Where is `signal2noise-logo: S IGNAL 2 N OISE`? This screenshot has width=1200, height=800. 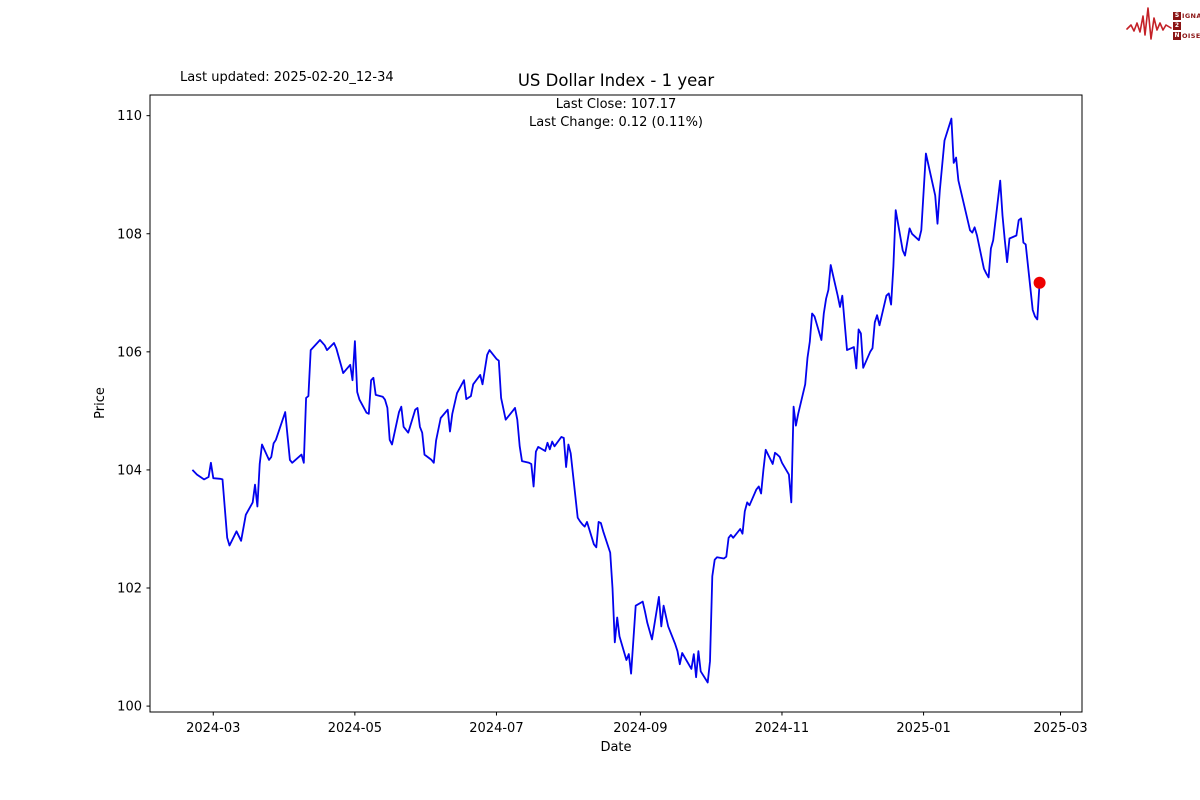 signal2noise-logo: S IGNAL 2 N OISE is located at coordinates (1163, 26).